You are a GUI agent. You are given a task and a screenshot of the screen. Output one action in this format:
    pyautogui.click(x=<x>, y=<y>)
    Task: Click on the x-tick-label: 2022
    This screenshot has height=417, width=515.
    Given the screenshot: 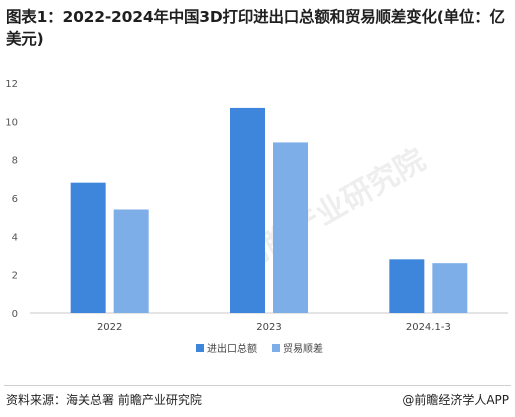 What is the action you would take?
    pyautogui.click(x=109, y=327)
    